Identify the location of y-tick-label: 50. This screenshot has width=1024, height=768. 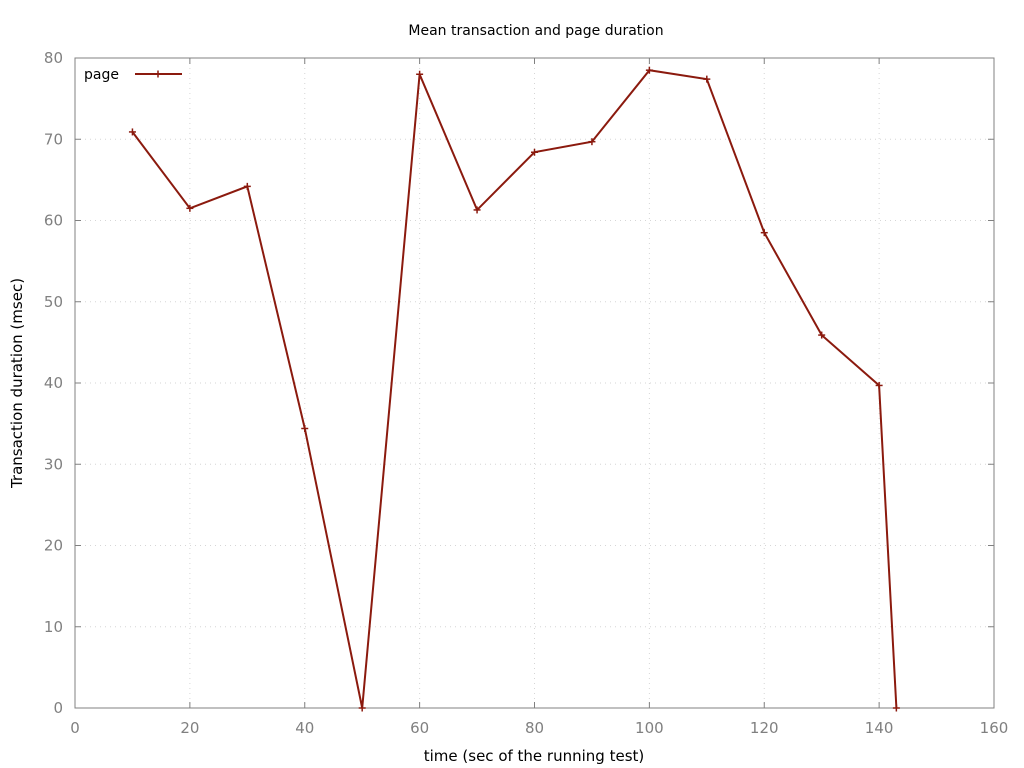
(53, 302).